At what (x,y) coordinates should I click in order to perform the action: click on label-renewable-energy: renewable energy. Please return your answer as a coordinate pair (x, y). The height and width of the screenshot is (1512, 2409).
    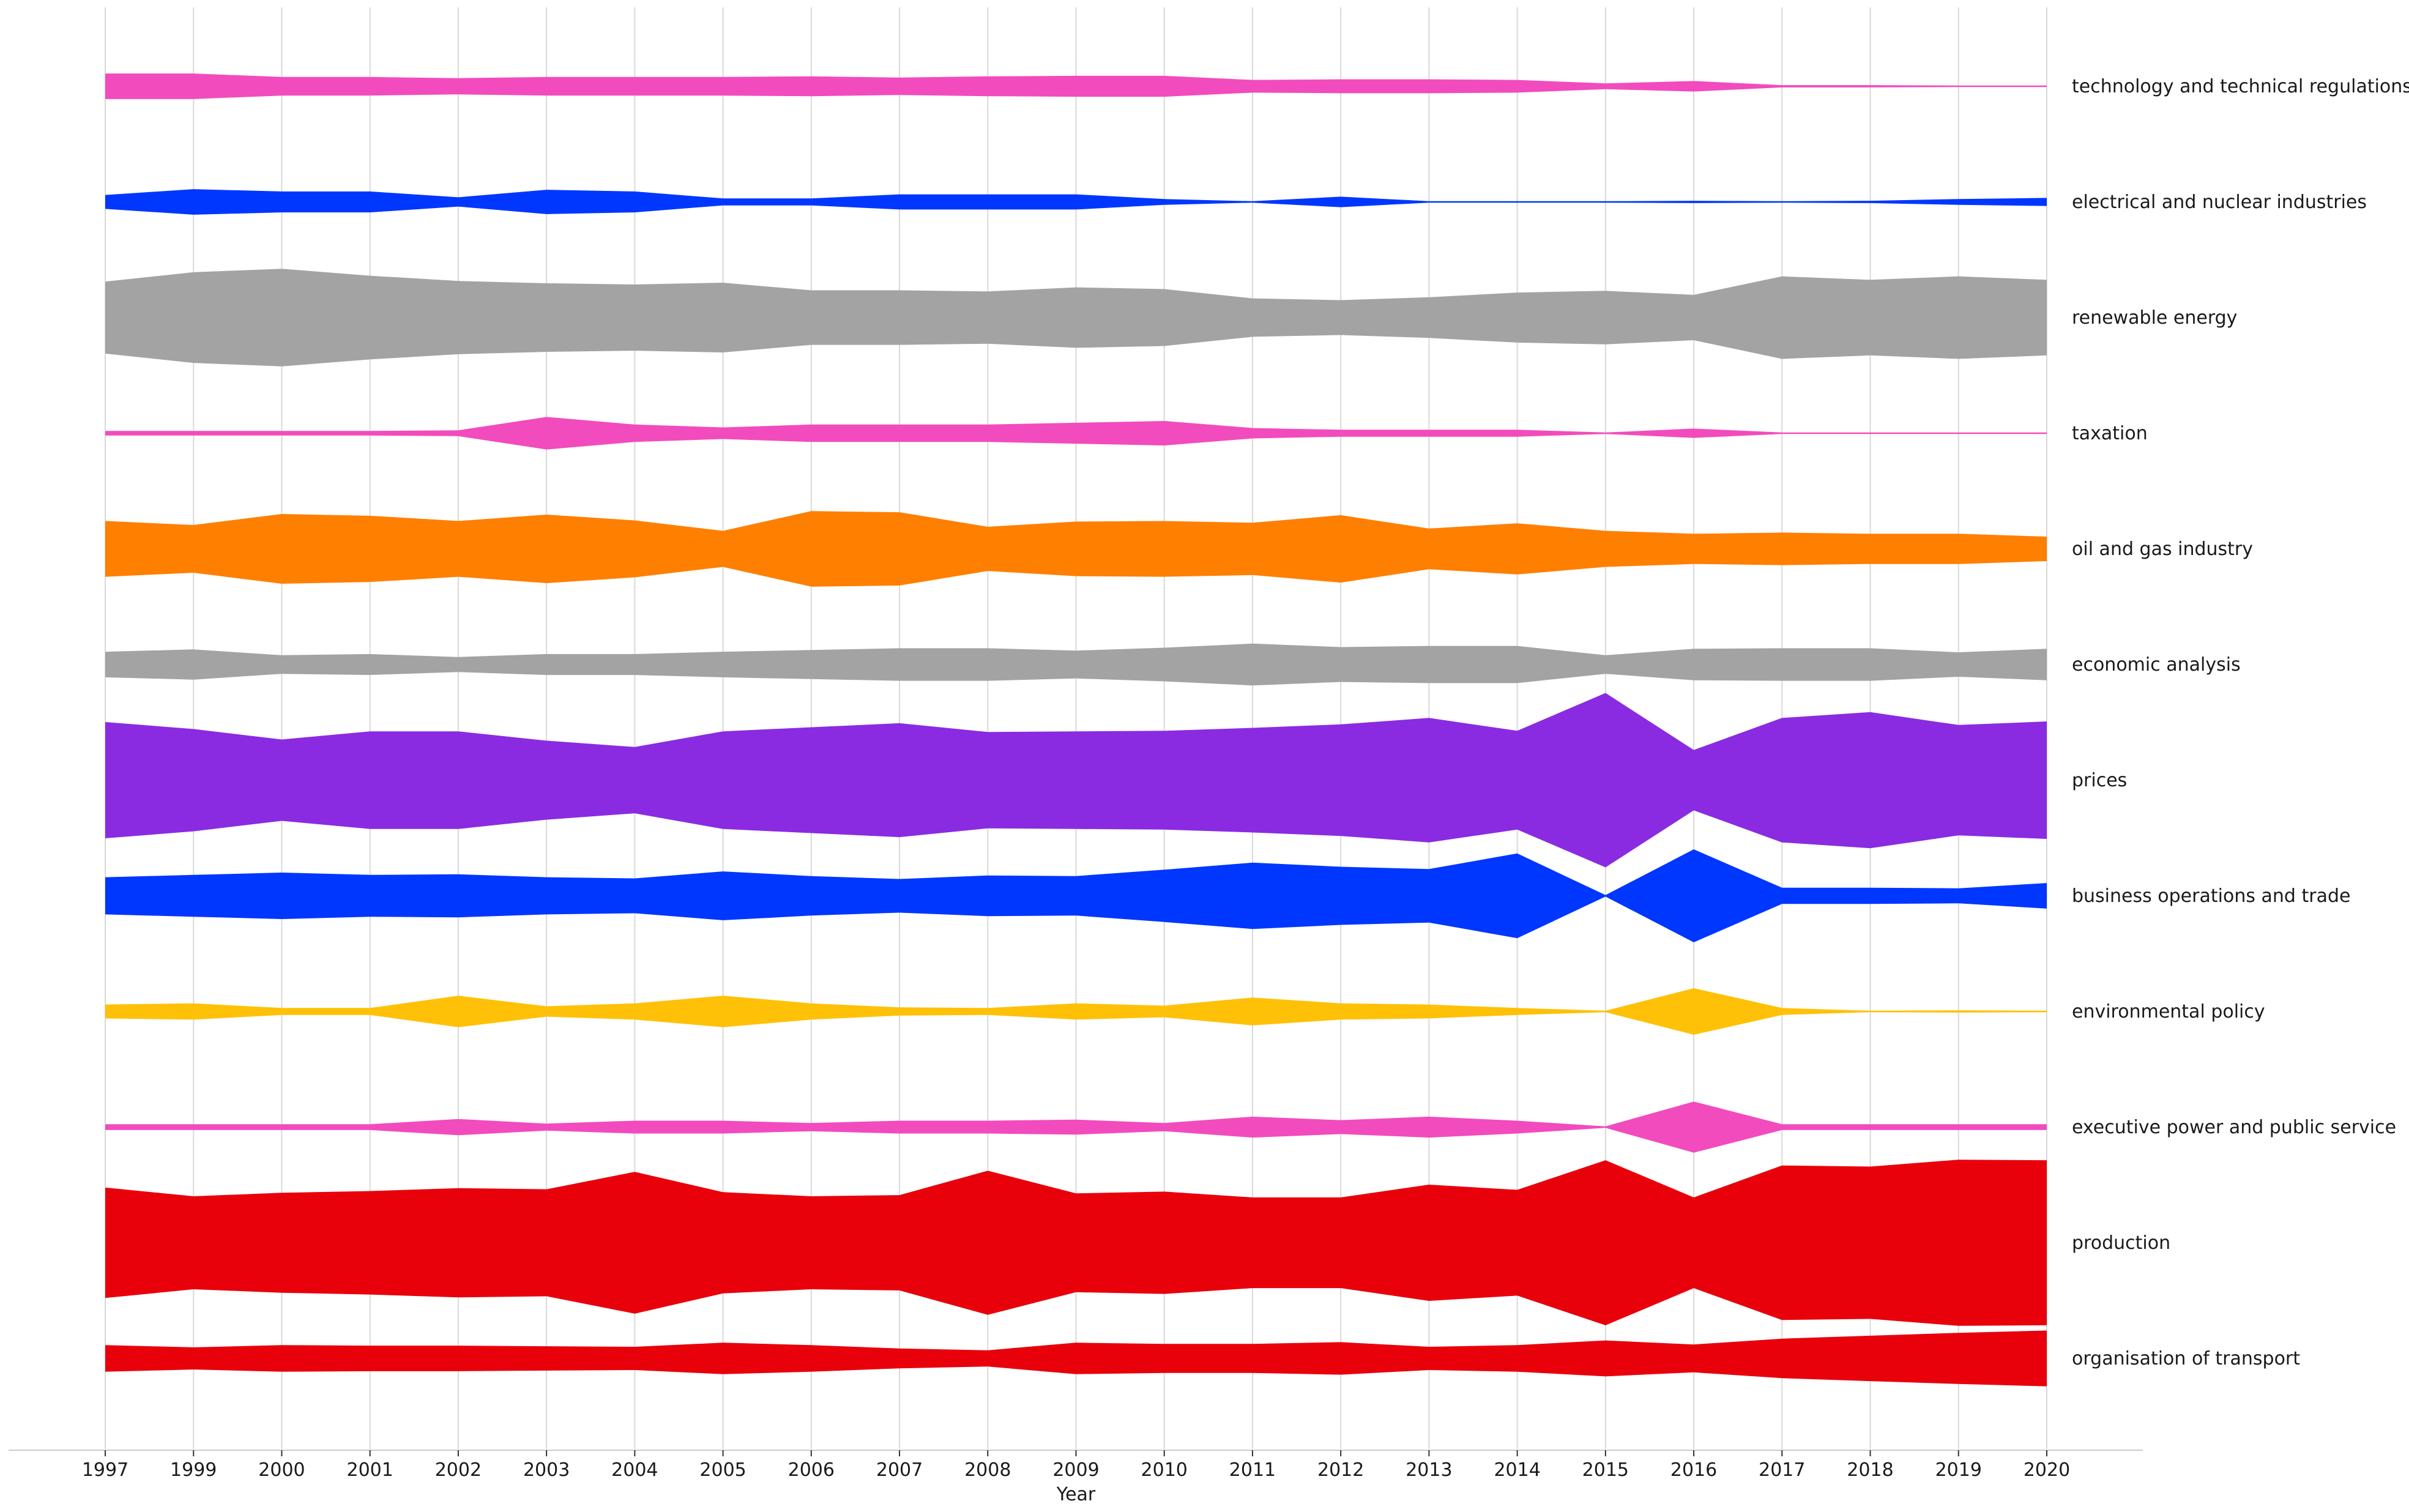
    Looking at the image, I should click on (2154, 318).